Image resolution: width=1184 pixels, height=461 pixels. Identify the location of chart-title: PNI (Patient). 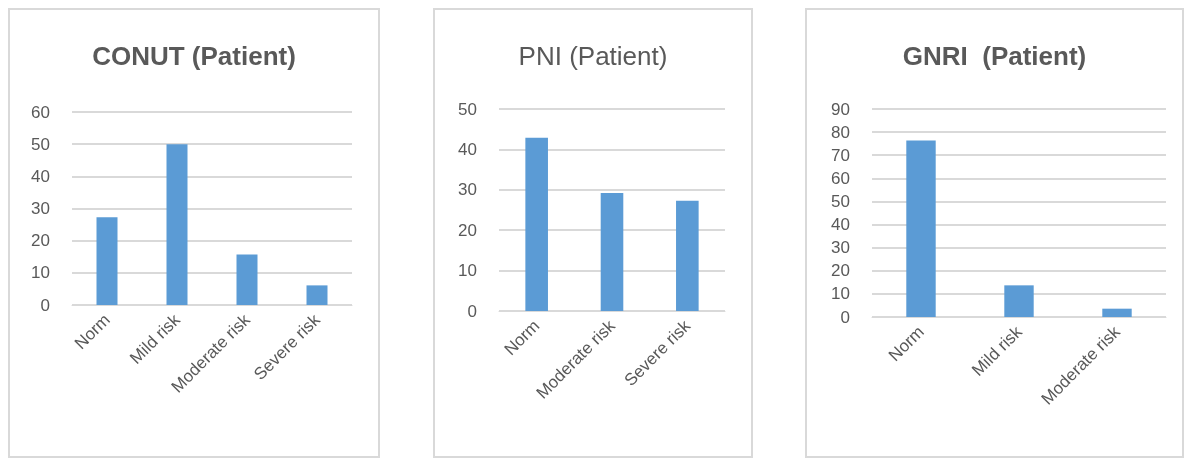
(593, 56).